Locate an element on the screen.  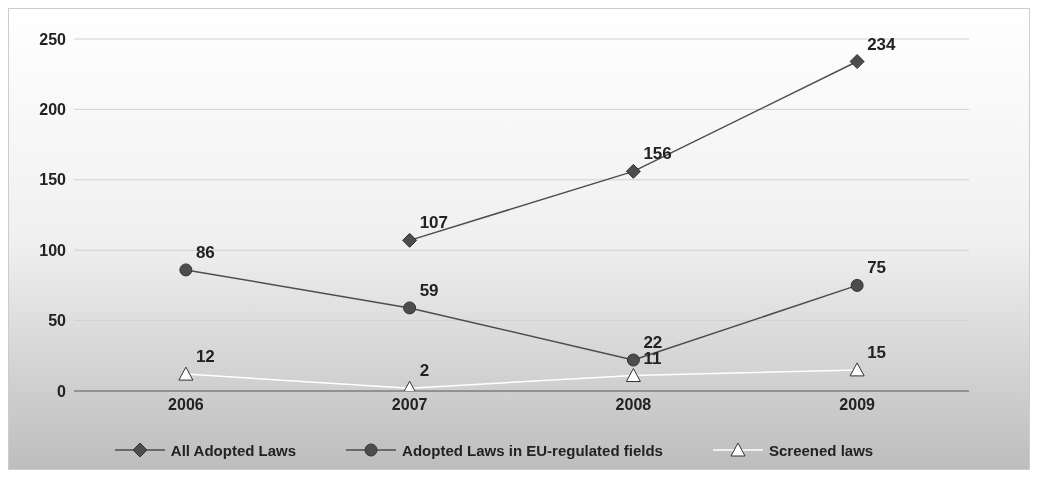
x-tick-label: 2006 is located at coordinates (186, 405).